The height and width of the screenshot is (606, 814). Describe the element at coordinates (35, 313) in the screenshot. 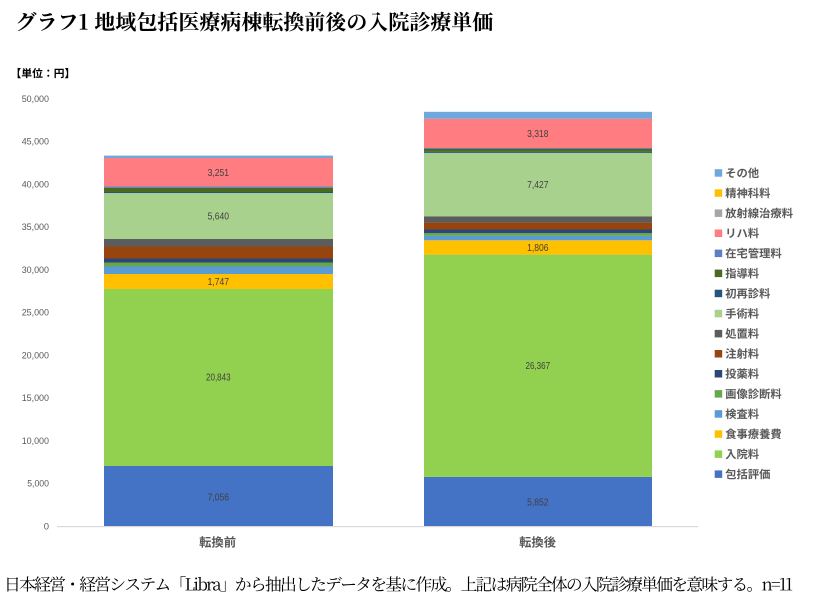

I see `svg-text: 25,000` at that location.